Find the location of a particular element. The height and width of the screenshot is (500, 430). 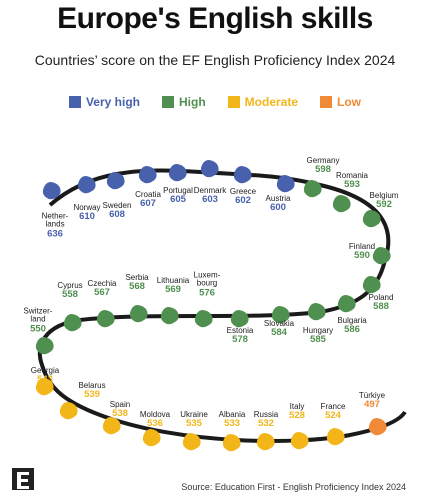

country-label: Germany 598 is located at coordinates (323, 166).